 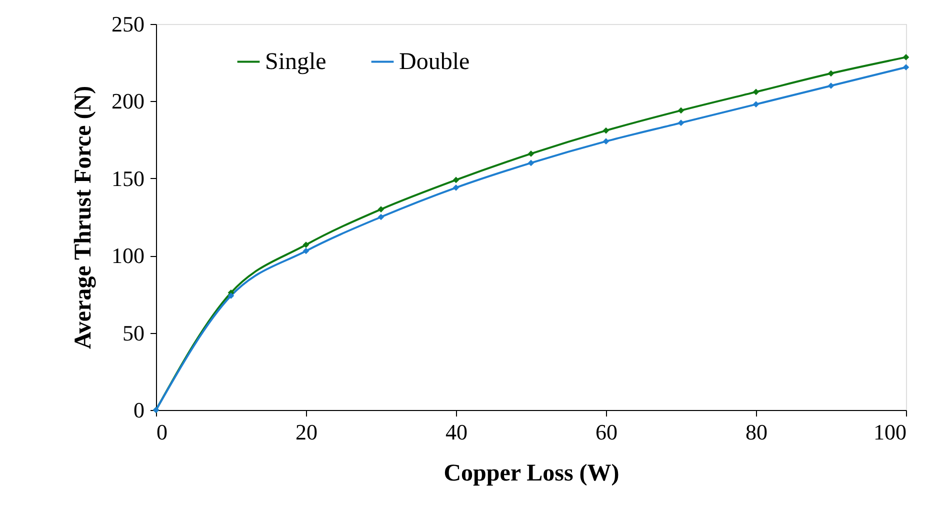 What do you see at coordinates (128, 255) in the screenshot?
I see `y-tick-label: 100` at bounding box center [128, 255].